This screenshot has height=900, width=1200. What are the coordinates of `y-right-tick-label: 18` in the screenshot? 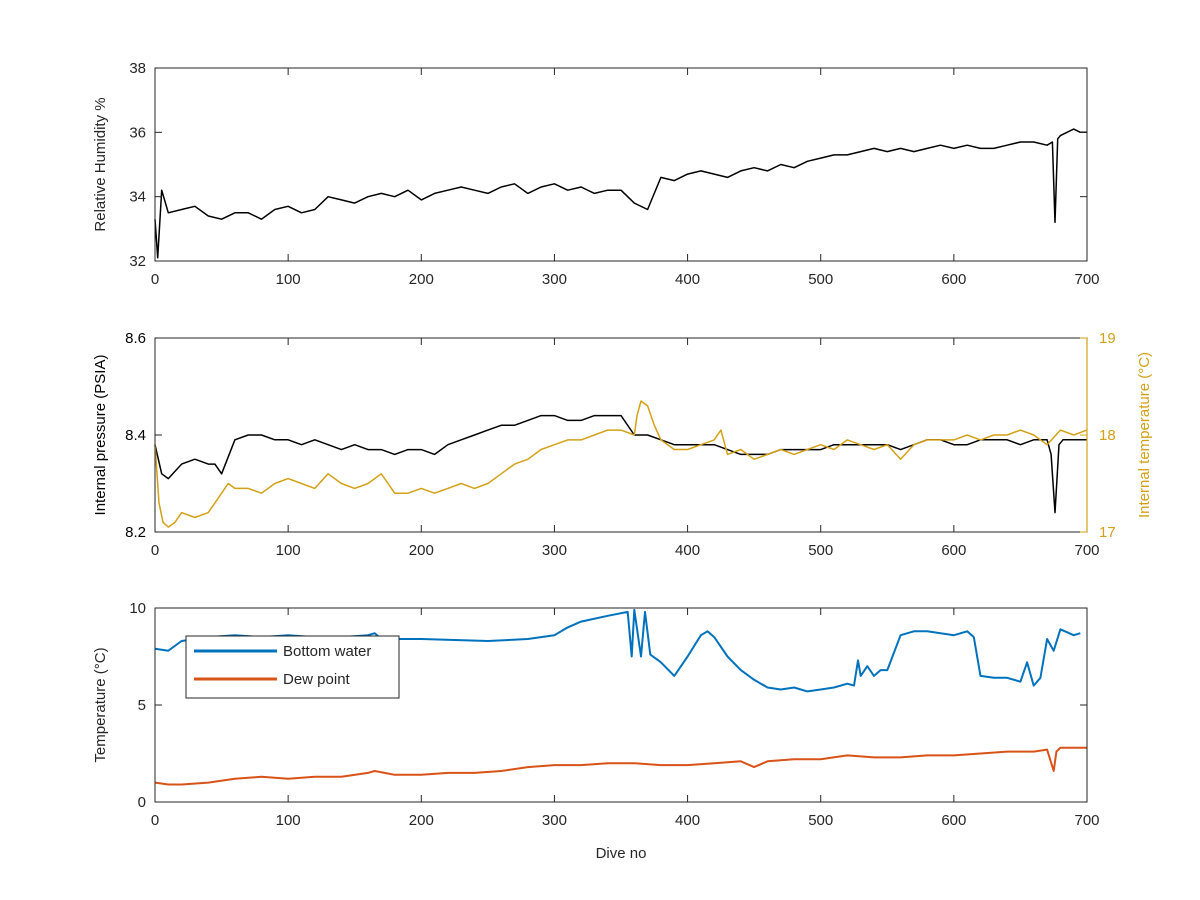 It's located at (1107, 435).